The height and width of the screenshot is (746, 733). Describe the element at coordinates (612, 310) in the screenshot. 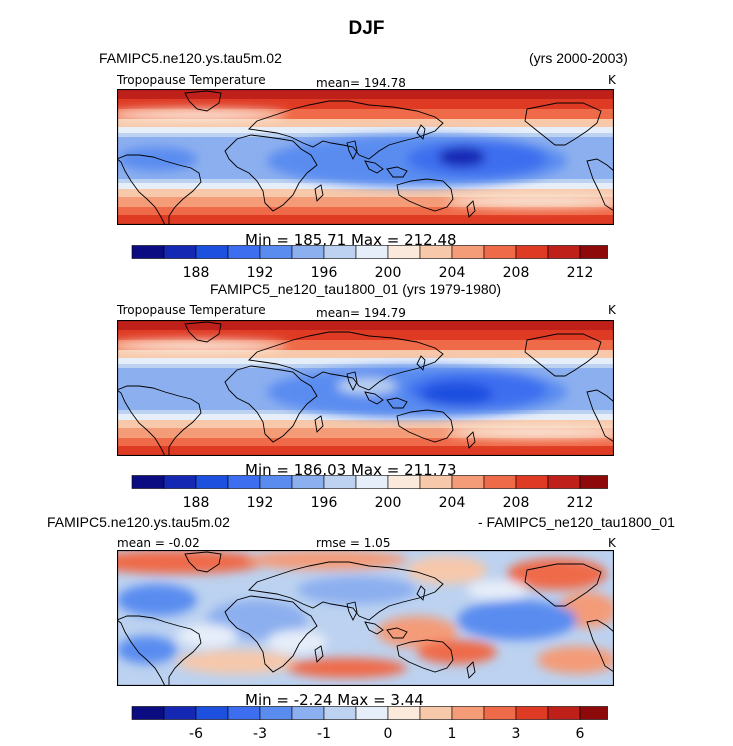

I see `panel2-units: K` at that location.